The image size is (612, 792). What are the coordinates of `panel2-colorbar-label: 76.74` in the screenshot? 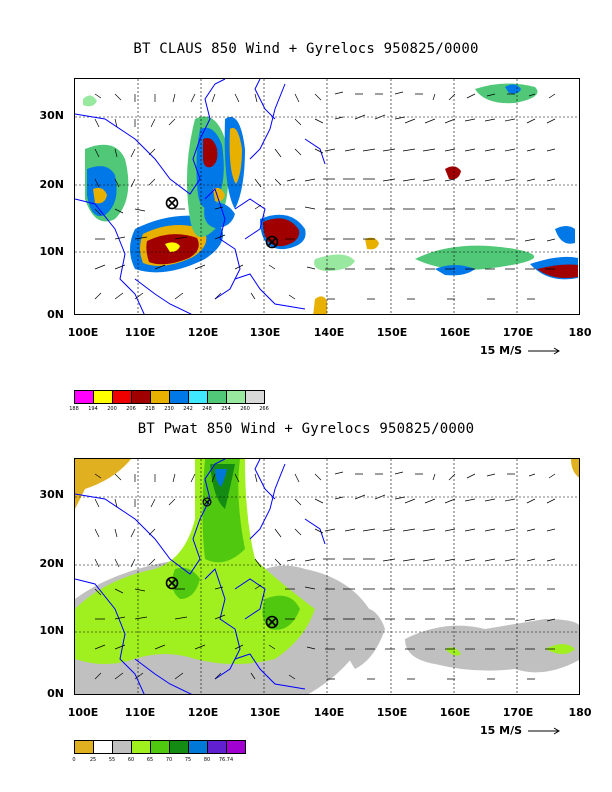 It's located at (226, 760).